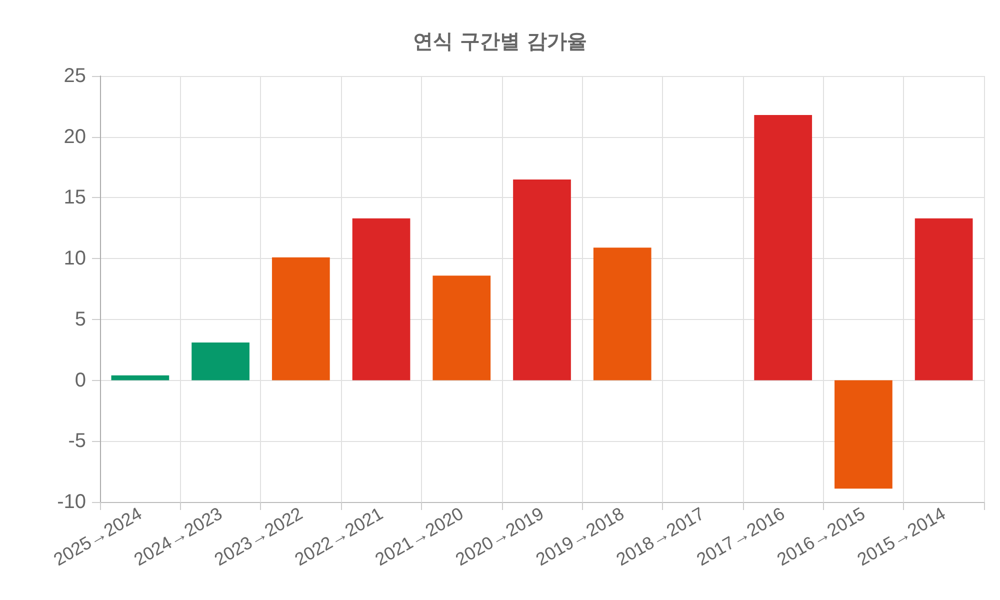 The width and height of the screenshot is (1000, 600). Describe the element at coordinates (80, 319) in the screenshot. I see `y-tick-label: 5` at that location.